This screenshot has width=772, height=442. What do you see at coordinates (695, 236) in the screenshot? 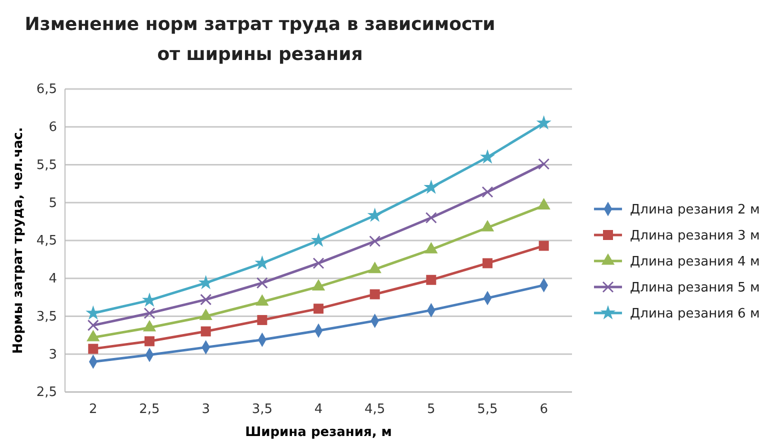
I see `legend-label: Длина резания 3 м` at bounding box center [695, 236].